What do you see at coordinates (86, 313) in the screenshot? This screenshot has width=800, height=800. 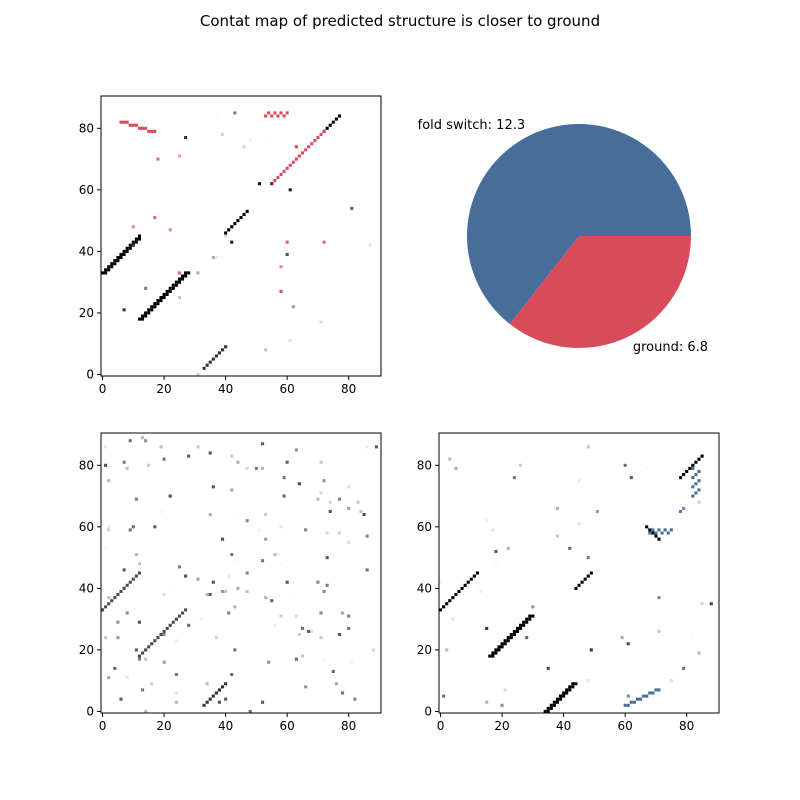 I see `y-tick-label: 20` at bounding box center [86, 313].